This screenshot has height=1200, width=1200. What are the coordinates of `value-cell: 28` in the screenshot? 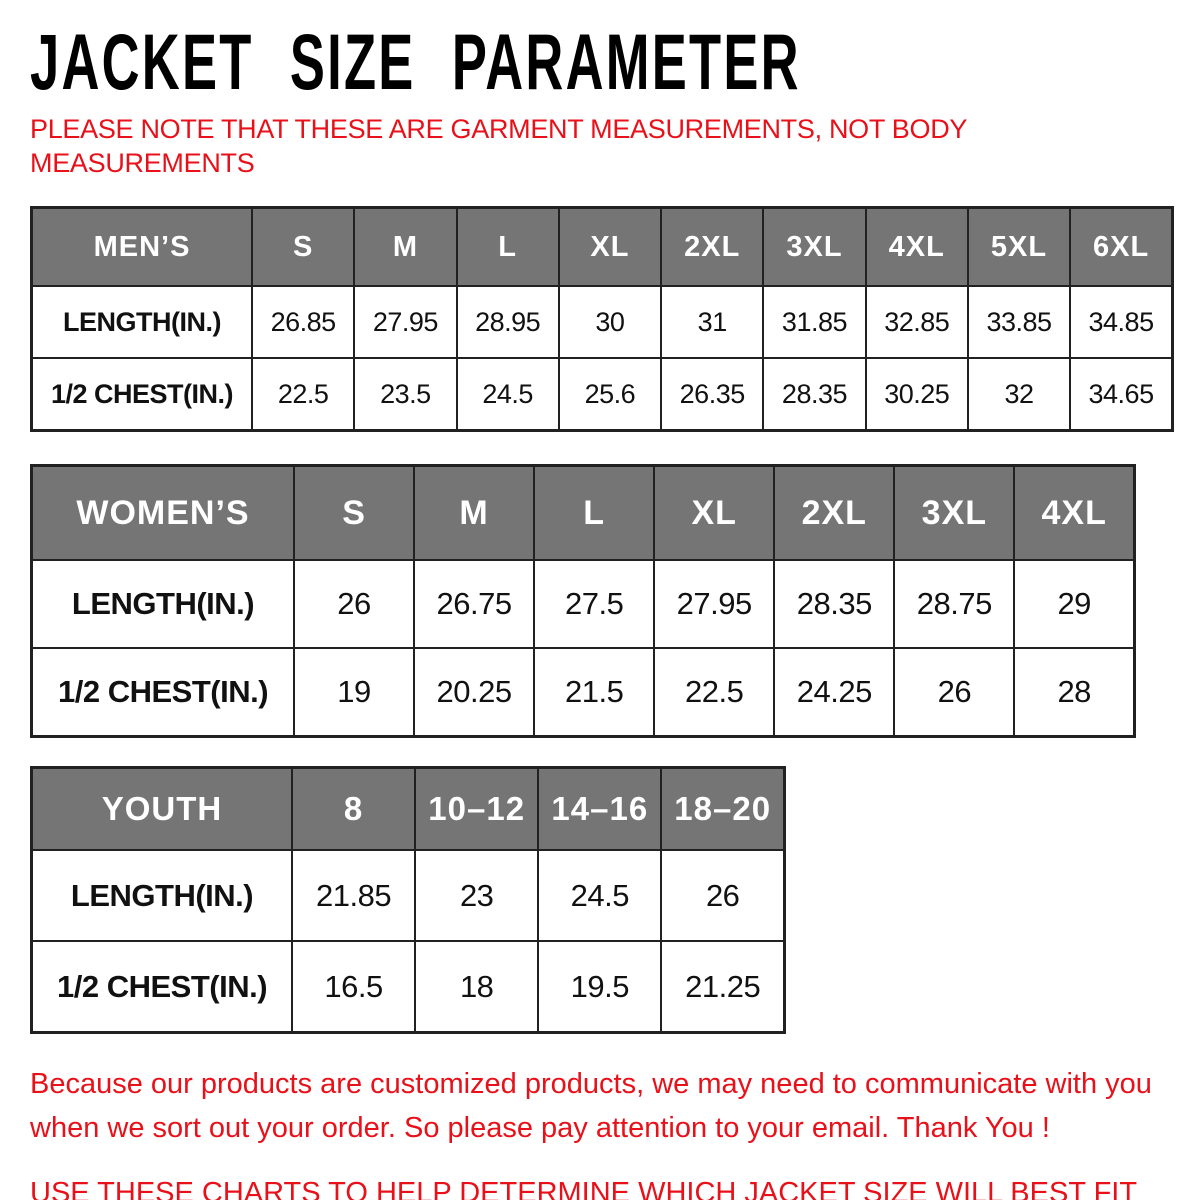 It's located at (1074, 692).